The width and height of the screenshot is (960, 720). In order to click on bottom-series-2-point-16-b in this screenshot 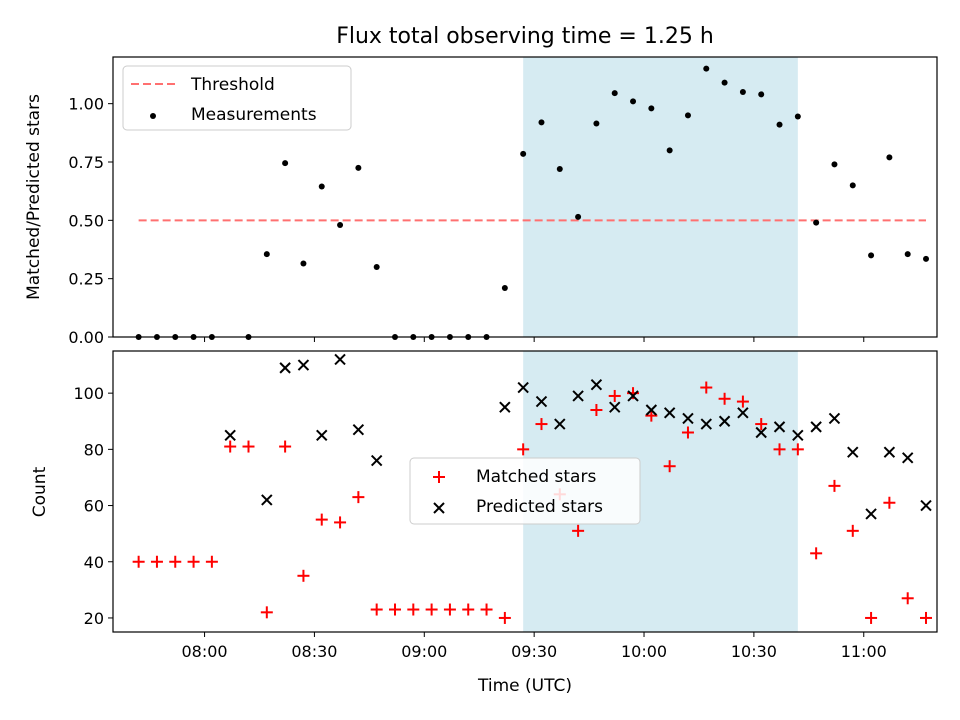, I will do `click(633, 396)`.